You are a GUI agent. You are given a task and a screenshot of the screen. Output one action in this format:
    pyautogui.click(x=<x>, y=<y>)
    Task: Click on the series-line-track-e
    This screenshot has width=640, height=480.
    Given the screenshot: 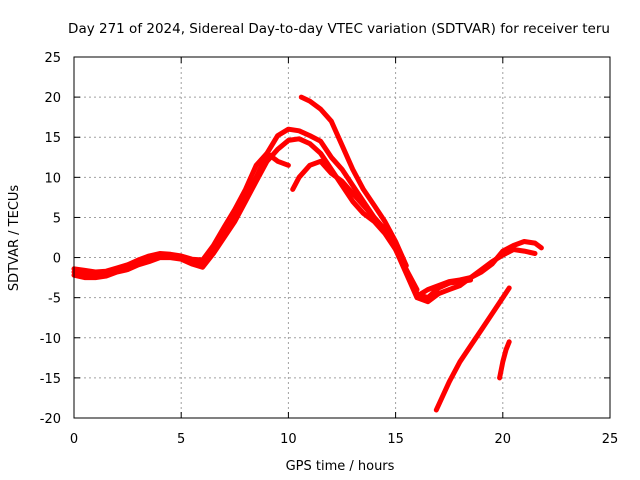 What is the action you would take?
    pyautogui.click(x=353, y=181)
    